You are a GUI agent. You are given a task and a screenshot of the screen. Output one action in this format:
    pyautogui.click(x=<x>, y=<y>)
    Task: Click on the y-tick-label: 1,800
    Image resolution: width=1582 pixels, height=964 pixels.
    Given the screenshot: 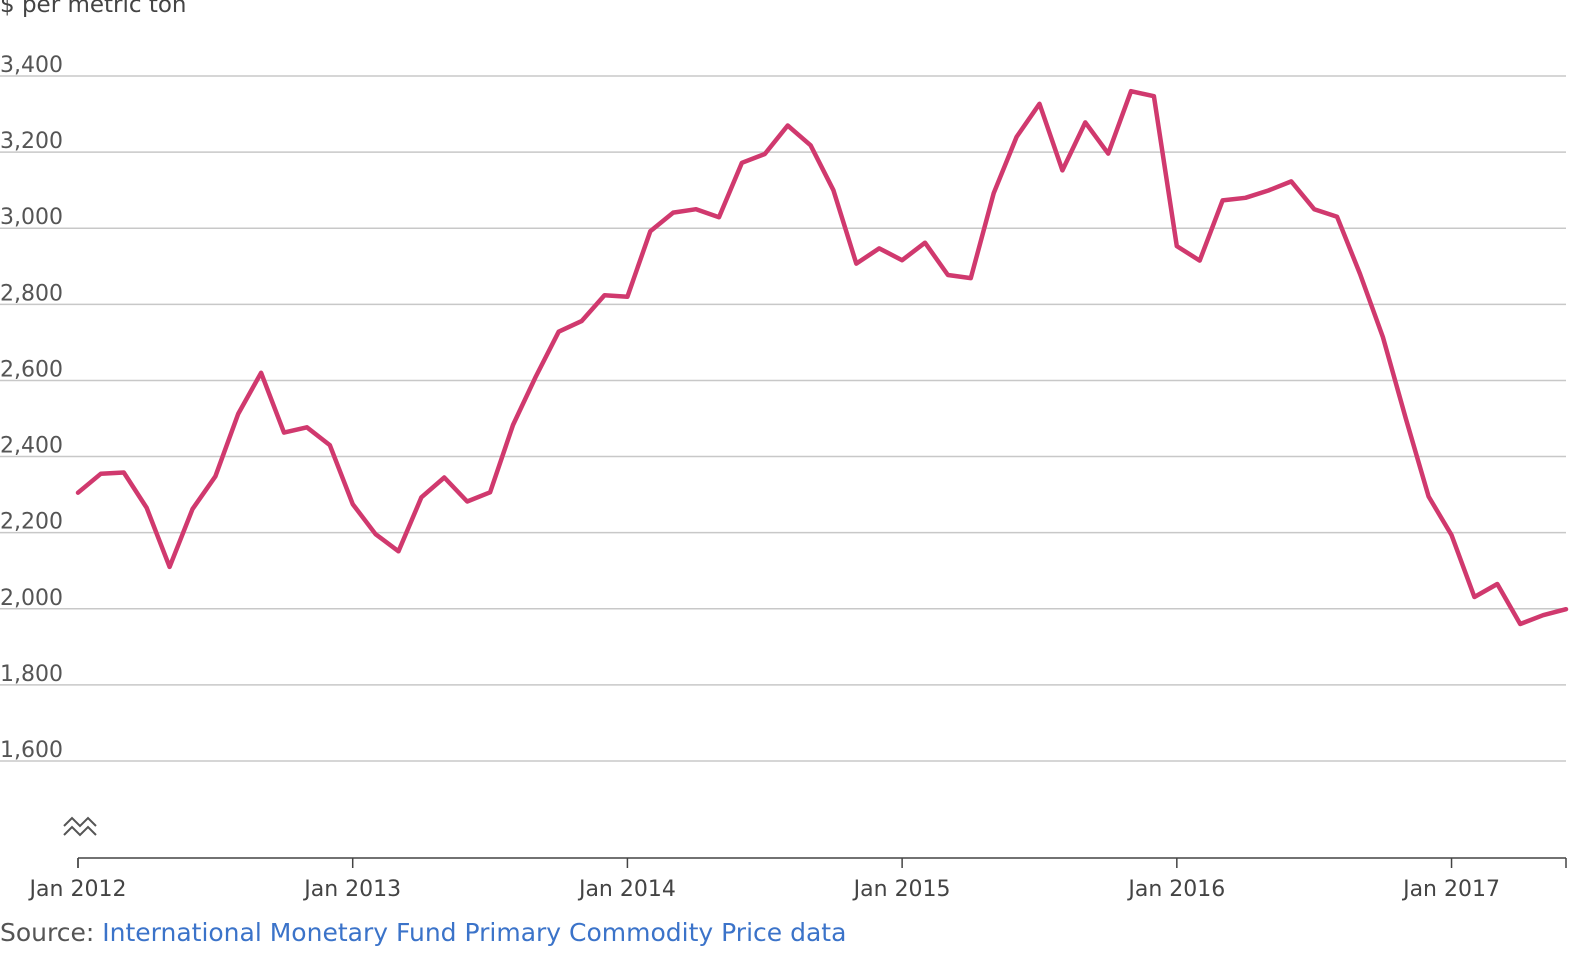 What is the action you would take?
    pyautogui.click(x=31, y=674)
    